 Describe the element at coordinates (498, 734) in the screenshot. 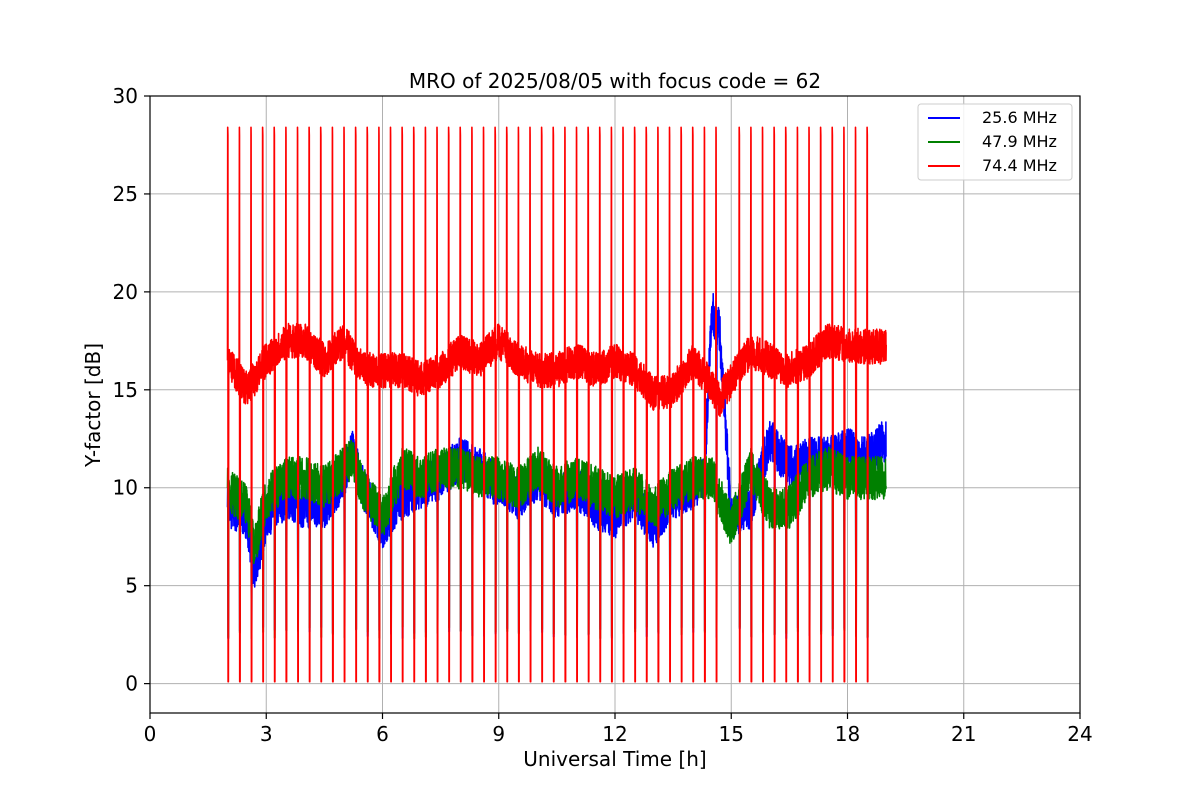

I see `x-tick-label: 9` at that location.